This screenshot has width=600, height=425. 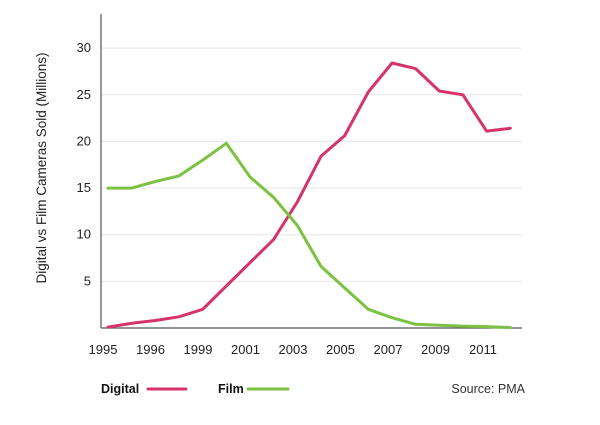 I want to click on legend: Digital Film, so click(x=195, y=389).